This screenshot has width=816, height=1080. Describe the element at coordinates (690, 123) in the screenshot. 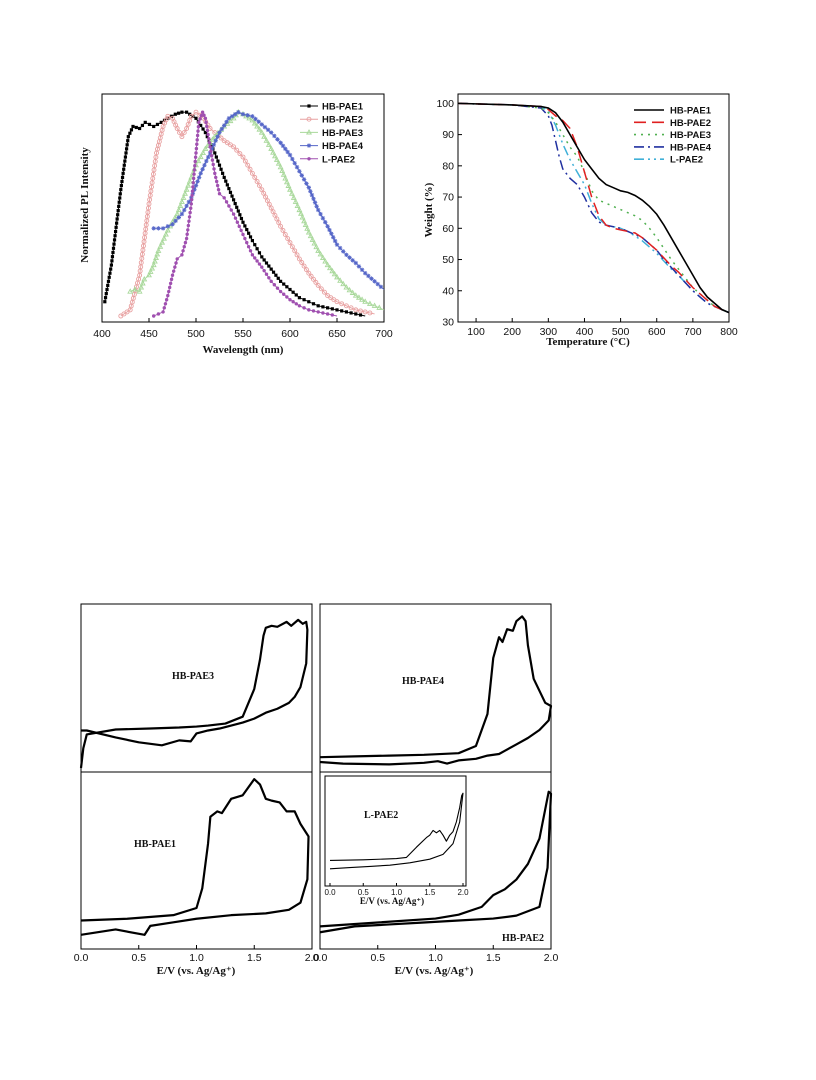

I see `tga-legend-label-hb-pae2: HB-PAE2` at that location.